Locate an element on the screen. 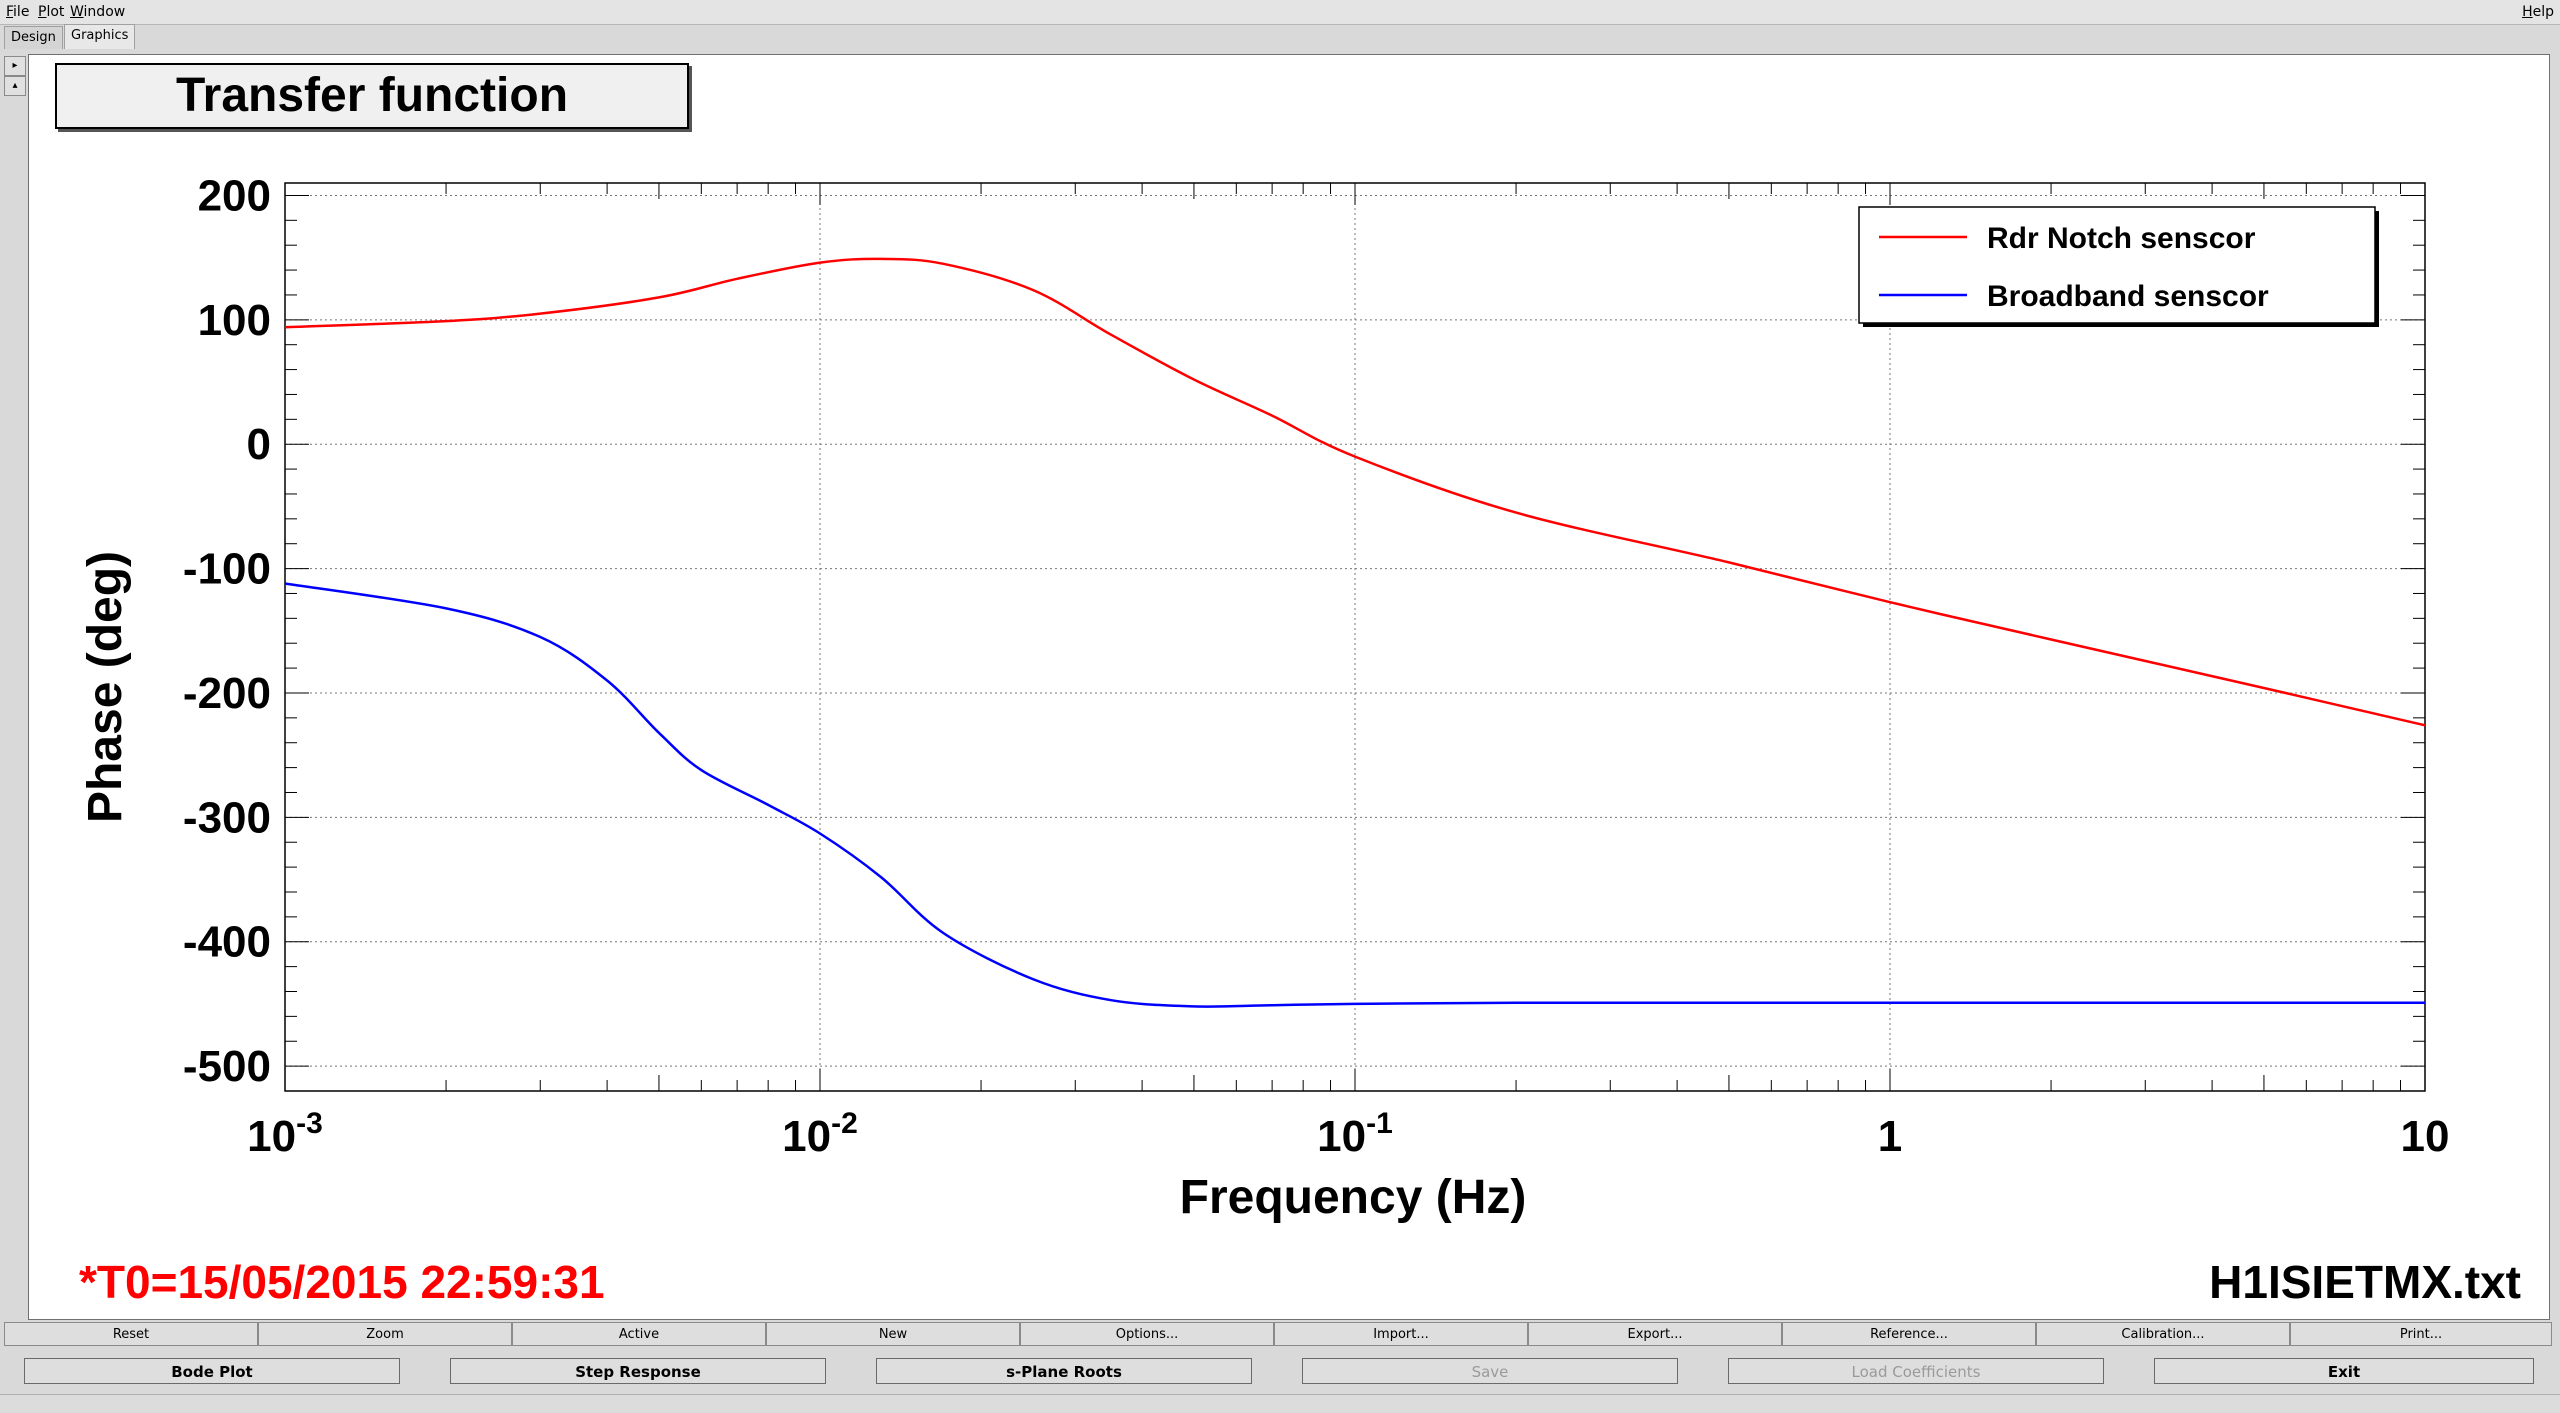 Image resolution: width=2560 pixels, height=1413 pixels. bode-plot-button: Bode Plot is located at coordinates (212, 1371).